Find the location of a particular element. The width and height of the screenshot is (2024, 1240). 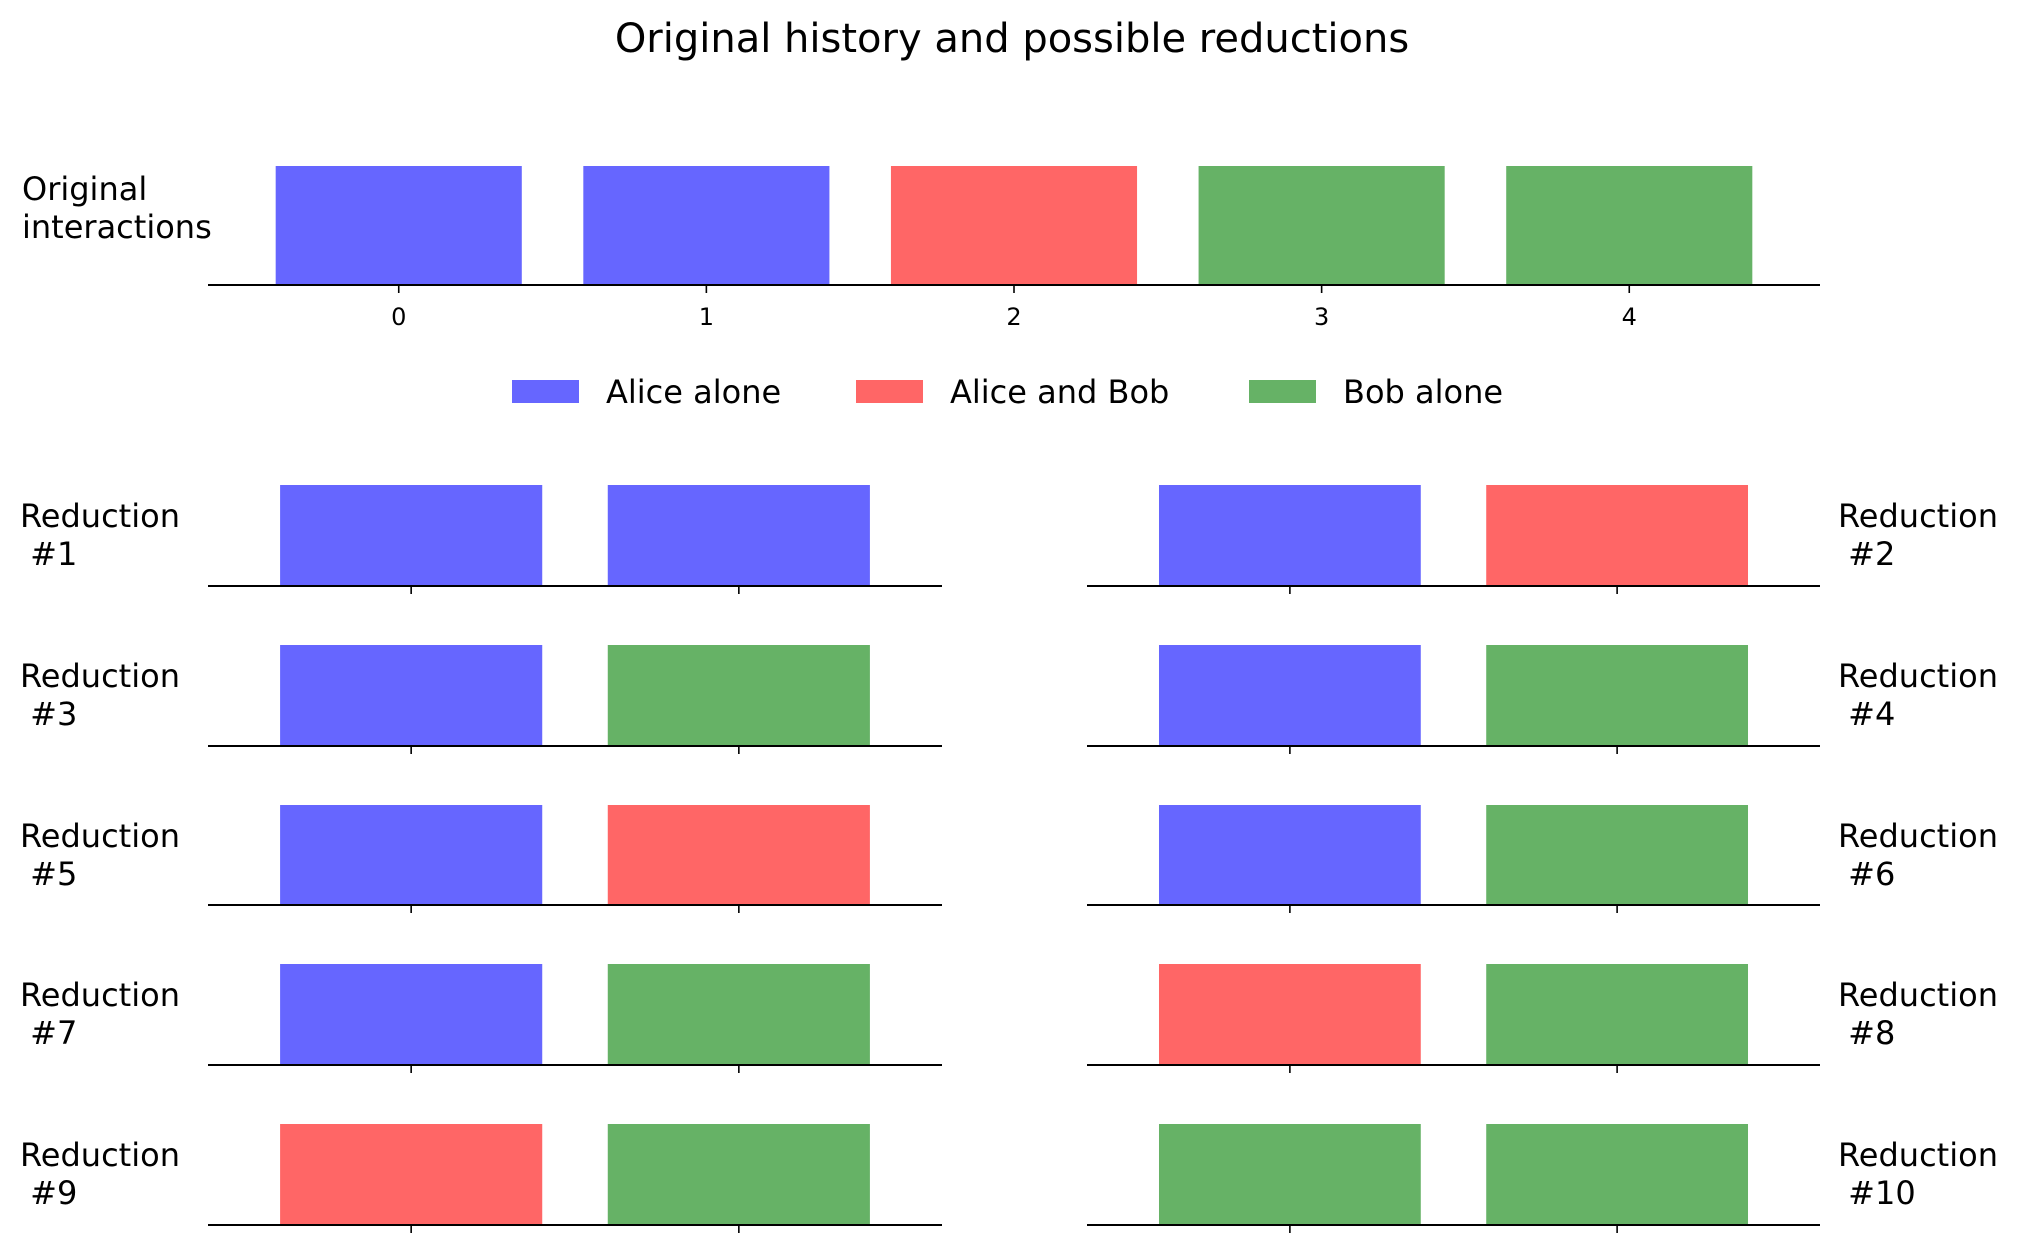

panel-reduction-9: Reduction #9 is located at coordinates (481, 1178).